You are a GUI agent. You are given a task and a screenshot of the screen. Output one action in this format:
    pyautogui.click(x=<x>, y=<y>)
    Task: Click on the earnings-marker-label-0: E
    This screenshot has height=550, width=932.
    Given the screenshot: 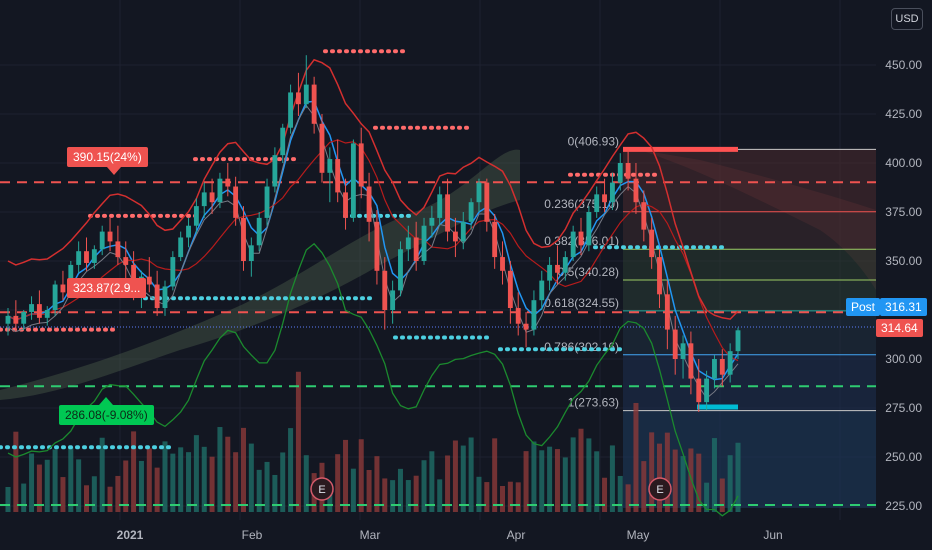 What is the action you would take?
    pyautogui.click(x=321, y=490)
    